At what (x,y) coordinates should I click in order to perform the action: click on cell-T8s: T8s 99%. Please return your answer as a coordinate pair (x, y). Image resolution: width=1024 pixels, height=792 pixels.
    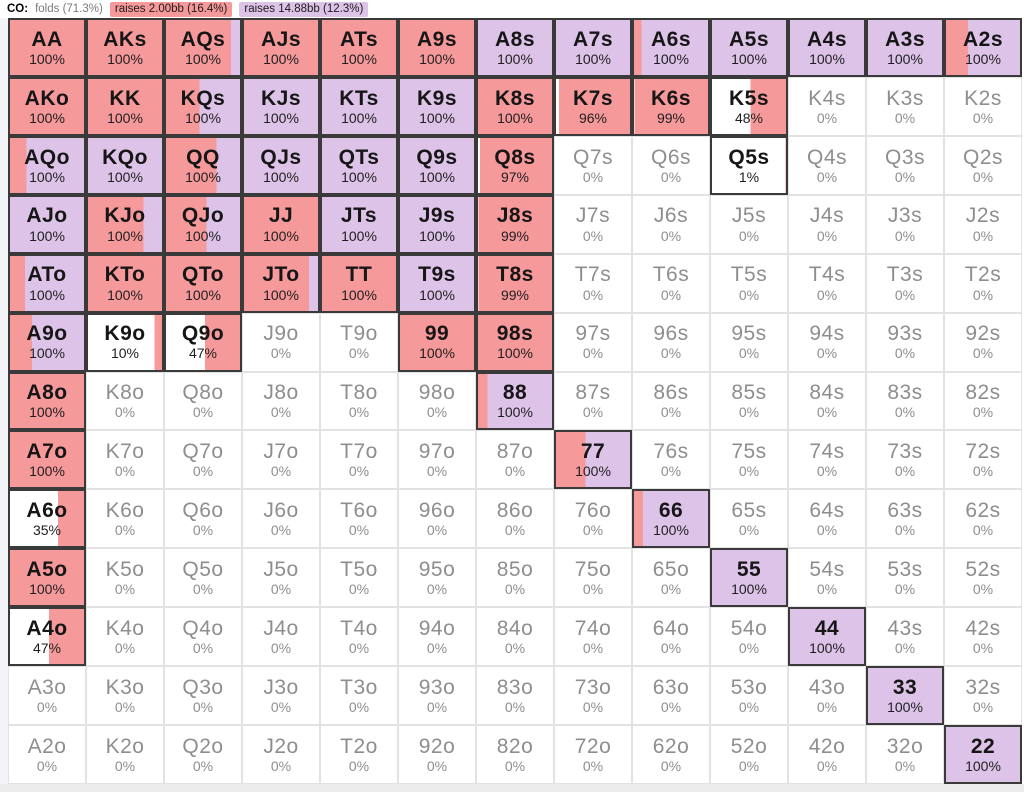
    Looking at the image, I should click on (515, 283).